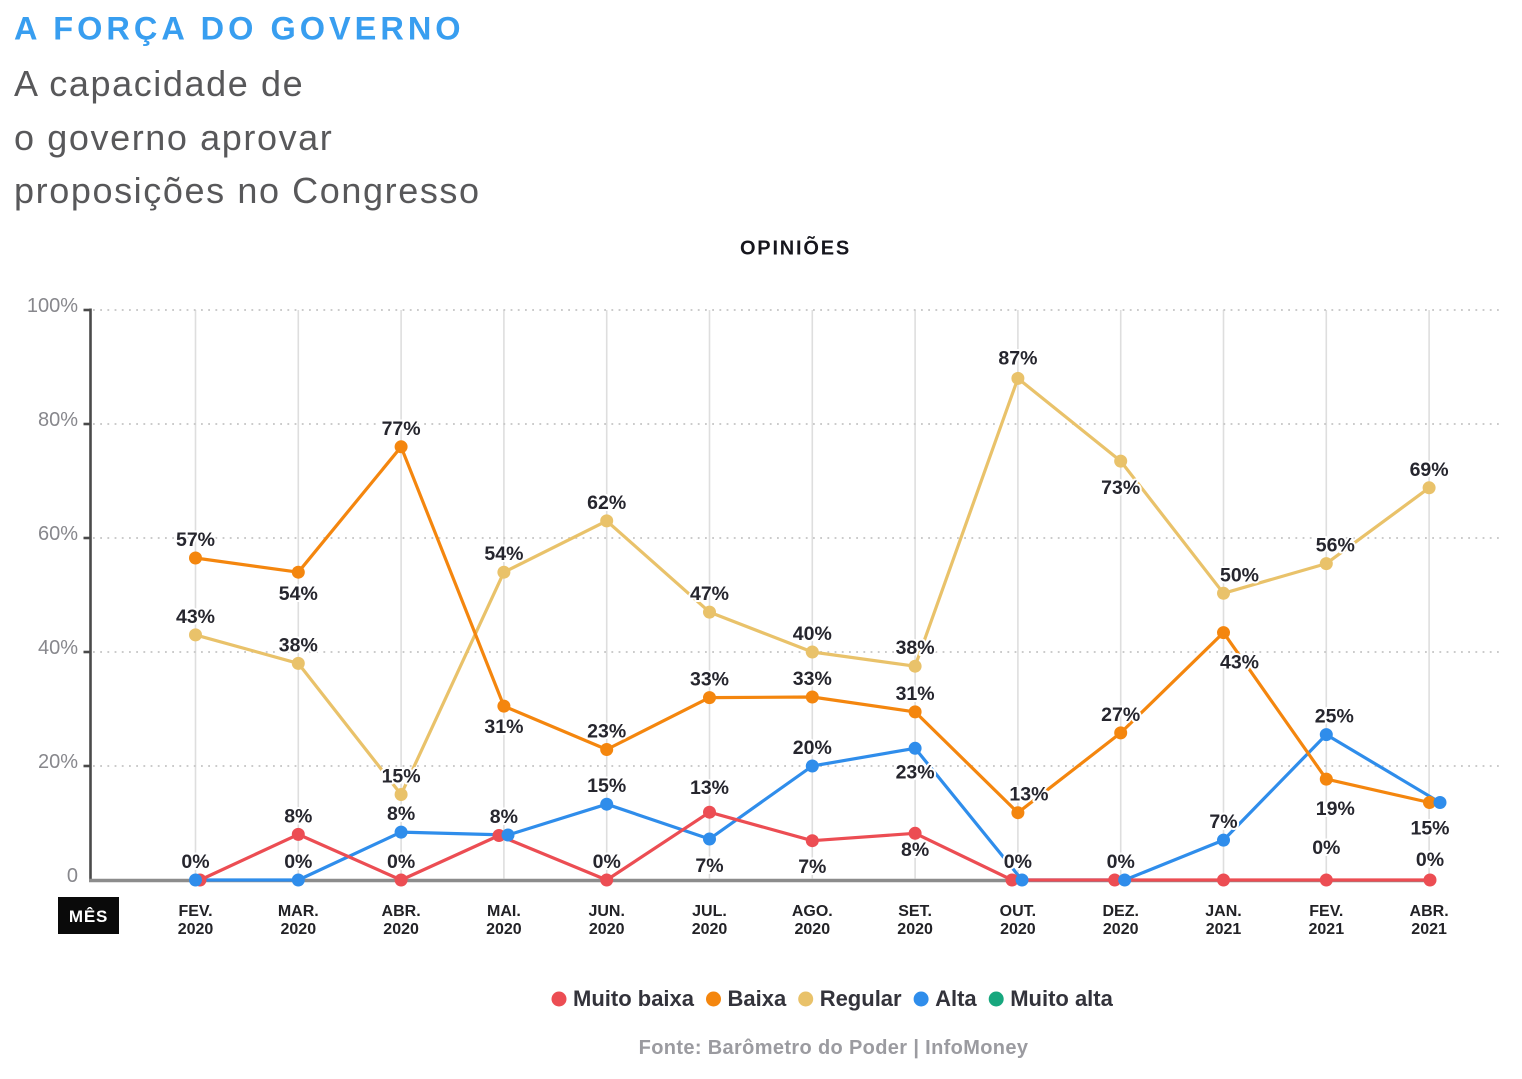  Describe the element at coordinates (58, 534) in the screenshot. I see `svg-text: 60%` at that location.